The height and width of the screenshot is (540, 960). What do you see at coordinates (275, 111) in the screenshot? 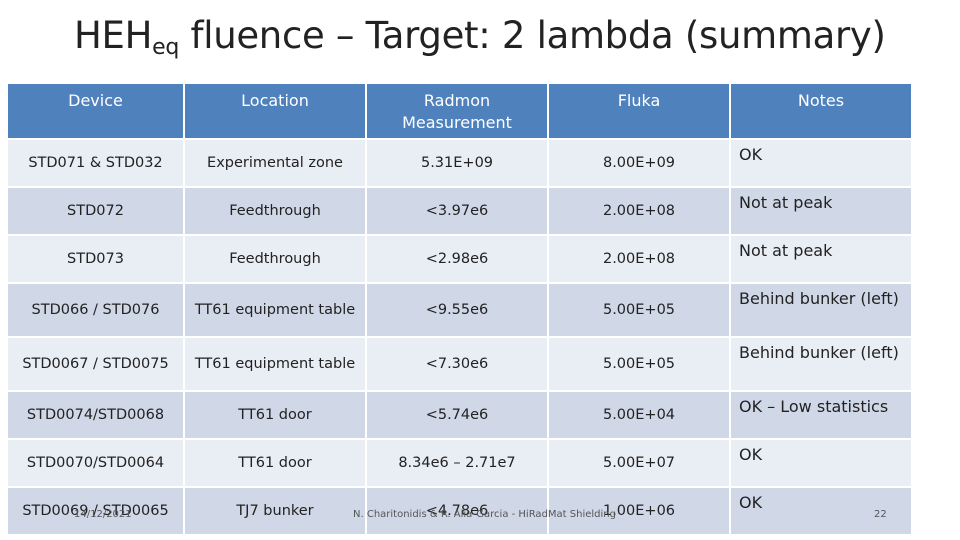
I see `header-location: Location` at bounding box center [275, 111].